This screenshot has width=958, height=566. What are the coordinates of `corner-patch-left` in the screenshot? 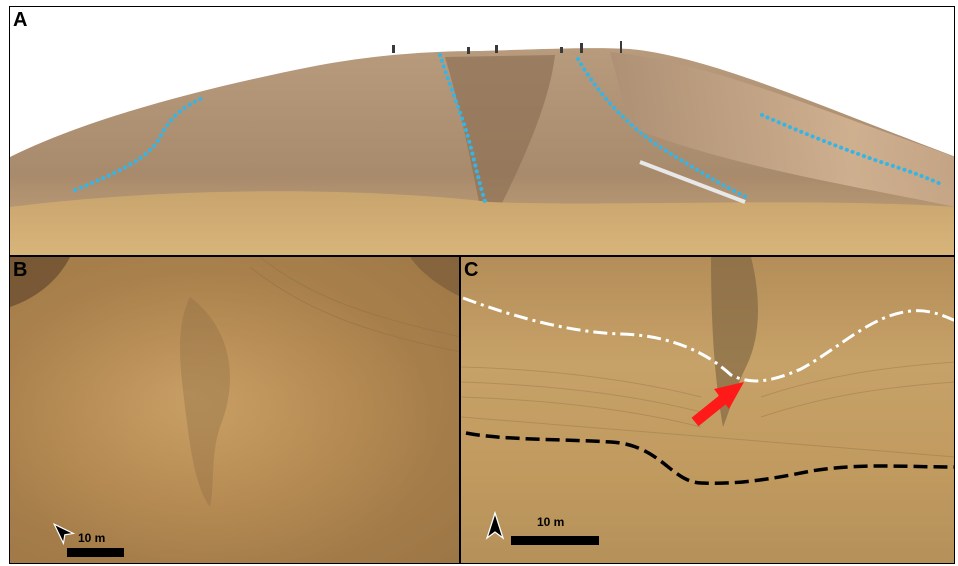 It's located at (40, 282).